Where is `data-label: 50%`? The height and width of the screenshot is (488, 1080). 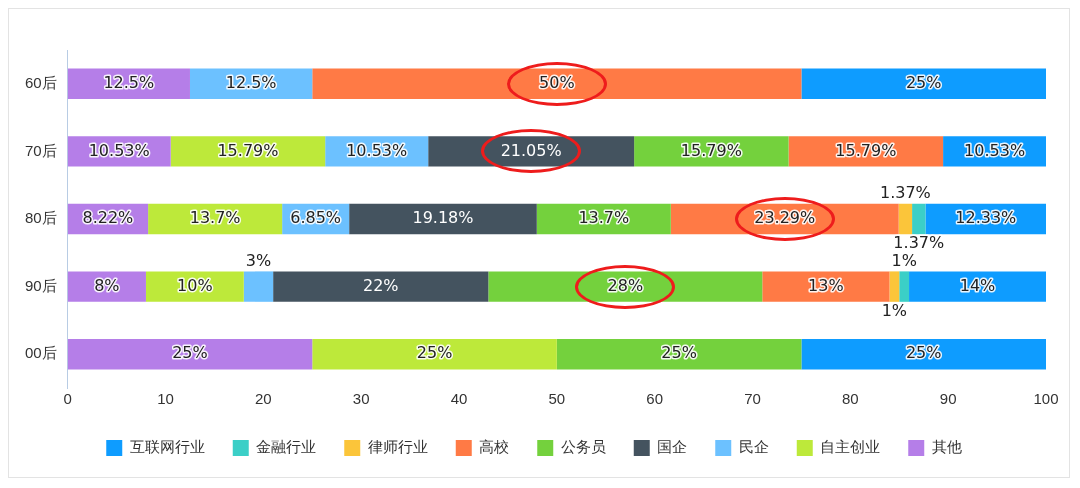 data-label: 50% is located at coordinates (557, 82).